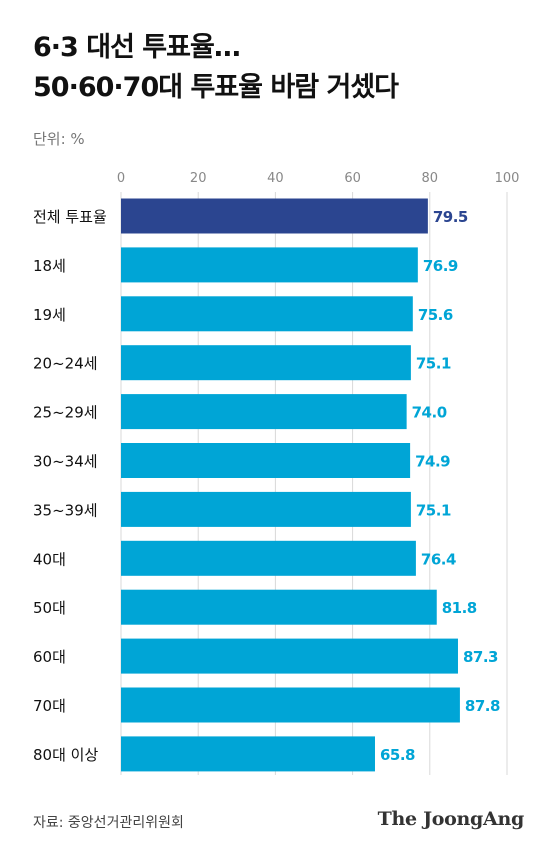 The width and height of the screenshot is (560, 854). I want to click on unit-label: 단위: %, so click(59, 139).